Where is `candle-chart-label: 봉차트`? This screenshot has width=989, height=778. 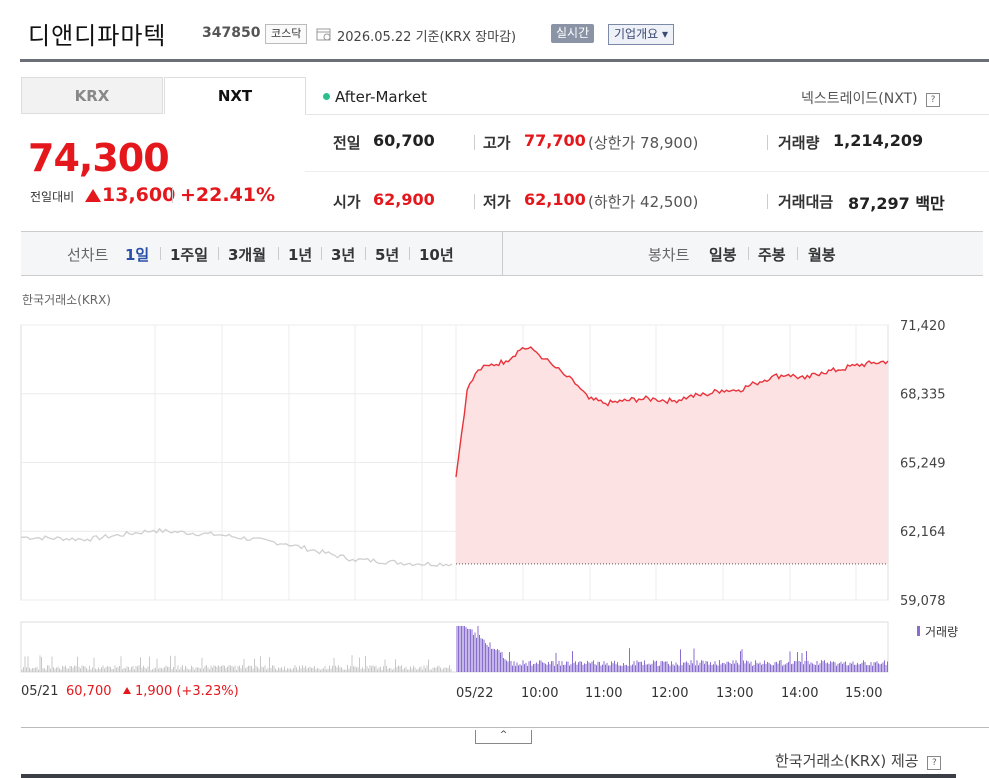 candle-chart-label: 봉차트 is located at coordinates (669, 255).